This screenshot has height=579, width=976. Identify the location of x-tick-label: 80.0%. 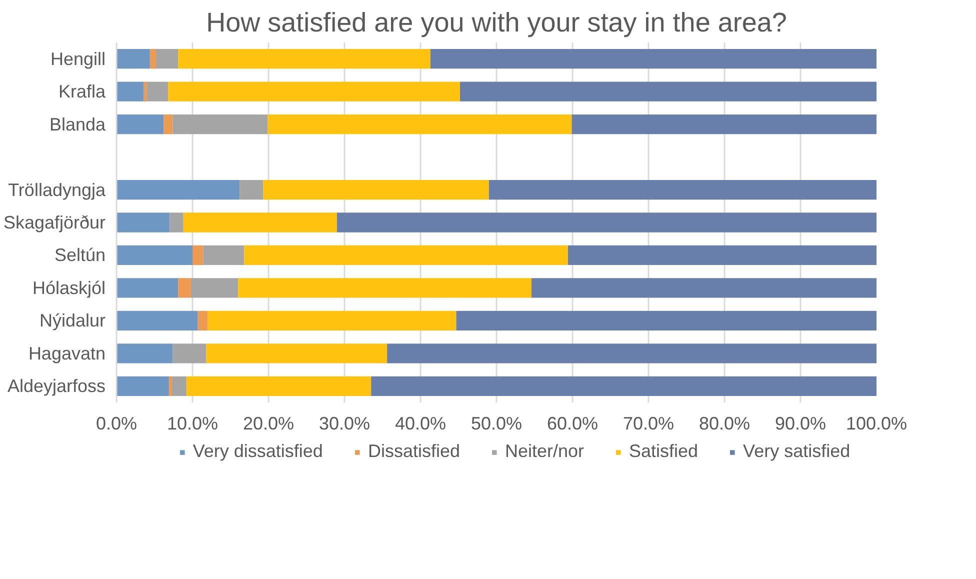
(724, 424).